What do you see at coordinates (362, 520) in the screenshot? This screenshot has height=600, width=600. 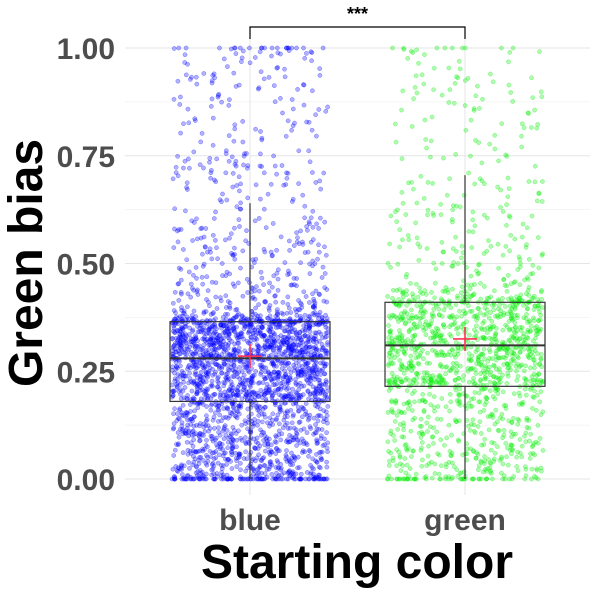 I see `x-tick-labels: blue green` at bounding box center [362, 520].